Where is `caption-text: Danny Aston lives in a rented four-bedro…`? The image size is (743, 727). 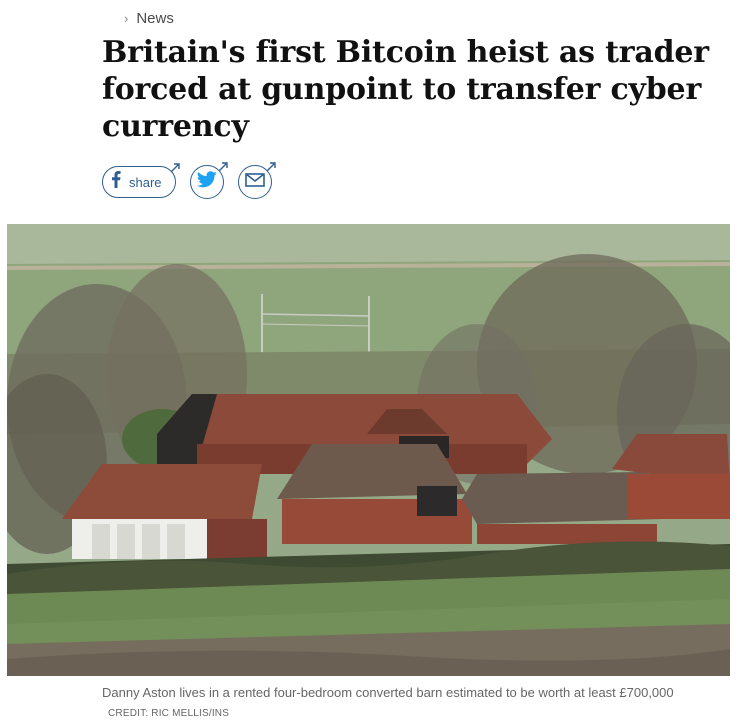
caption-text: Danny Aston lives in a rented four-bedro… is located at coordinates (388, 692).